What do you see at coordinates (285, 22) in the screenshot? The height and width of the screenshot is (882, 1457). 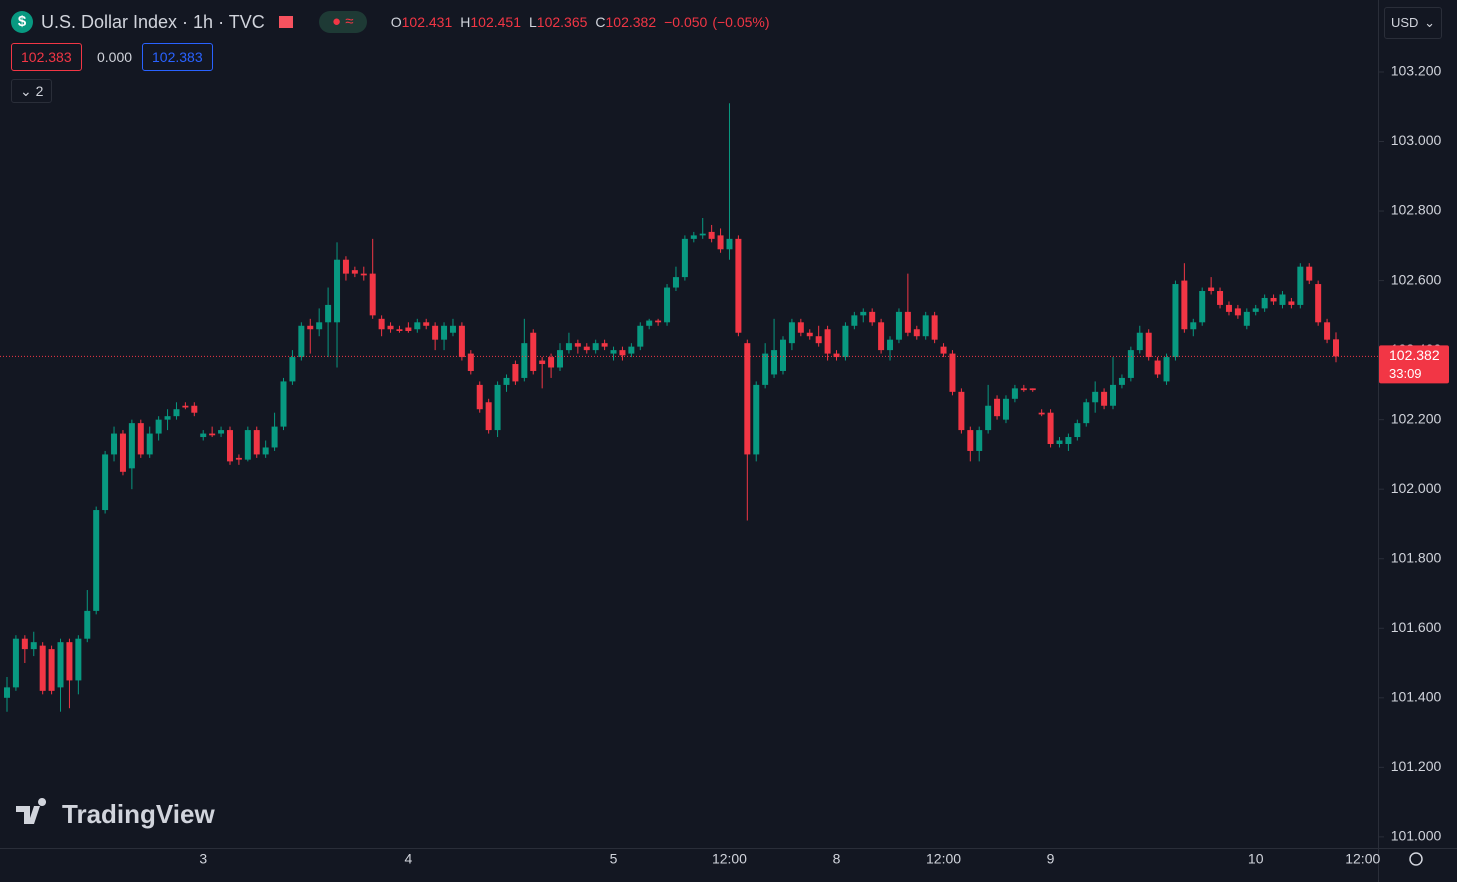 I see `flag` at bounding box center [285, 22].